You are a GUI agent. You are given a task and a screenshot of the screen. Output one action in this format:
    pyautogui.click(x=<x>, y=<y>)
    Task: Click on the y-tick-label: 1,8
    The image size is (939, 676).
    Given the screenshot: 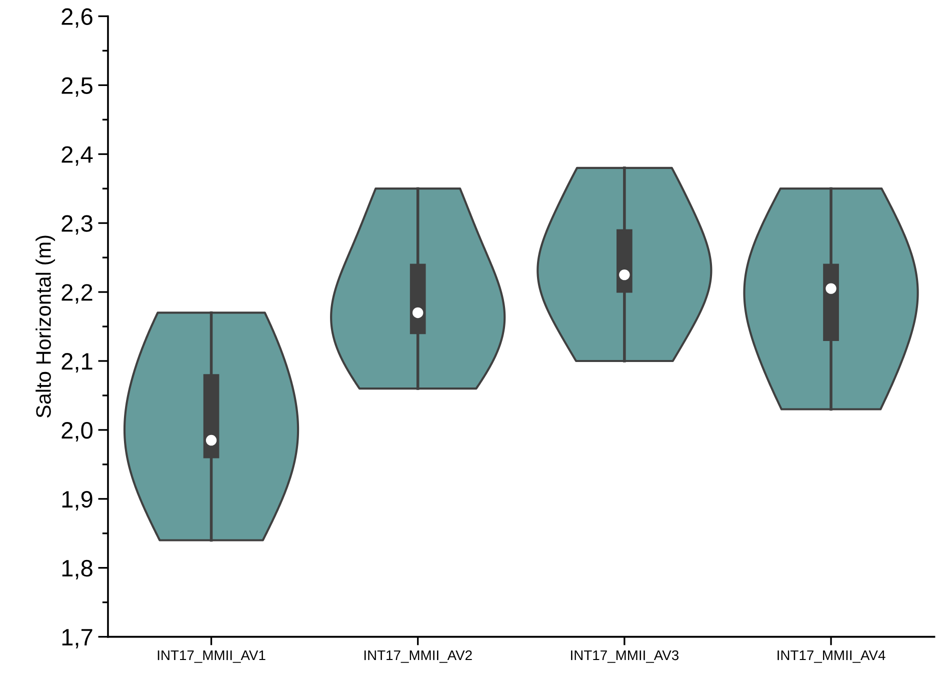 What is the action you would take?
    pyautogui.click(x=77, y=570)
    